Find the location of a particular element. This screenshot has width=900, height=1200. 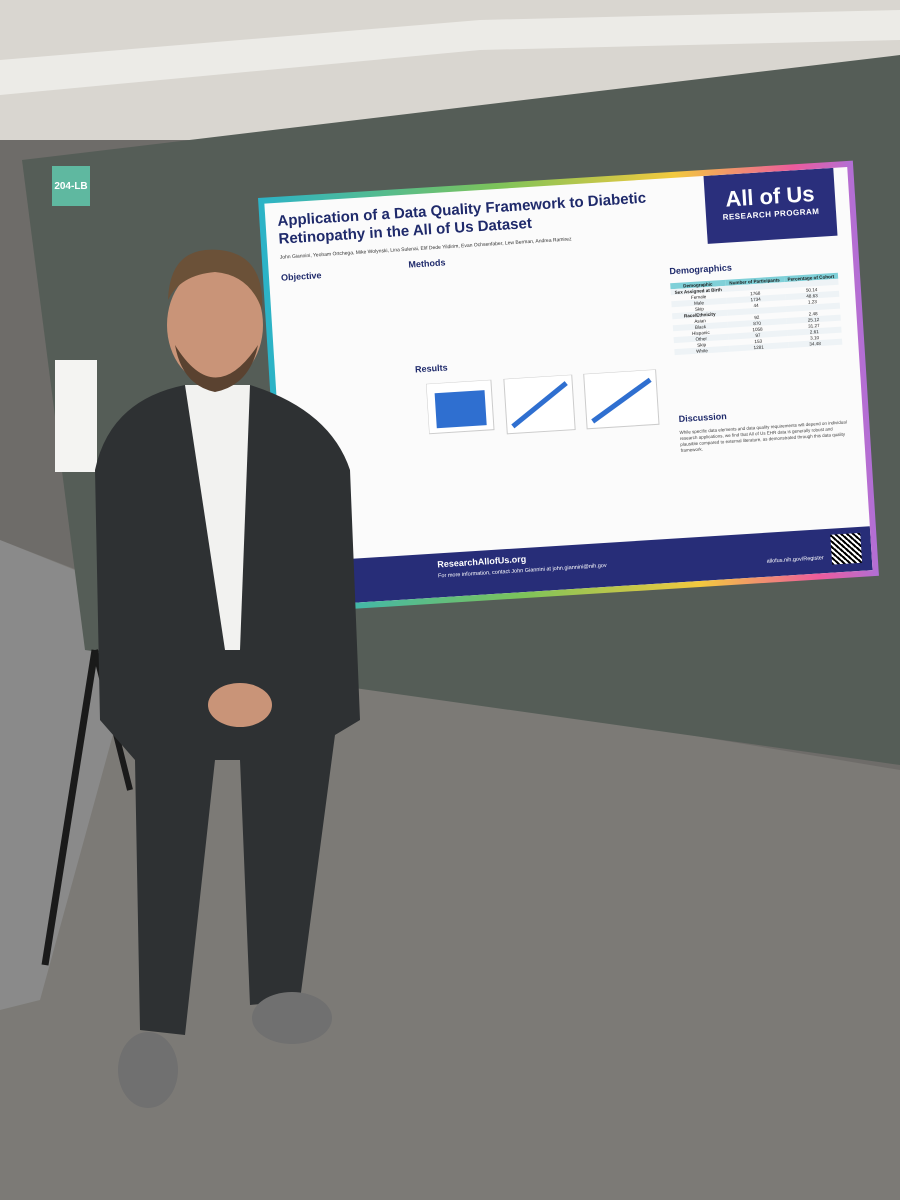

results-figures is located at coordinates (542, 401).